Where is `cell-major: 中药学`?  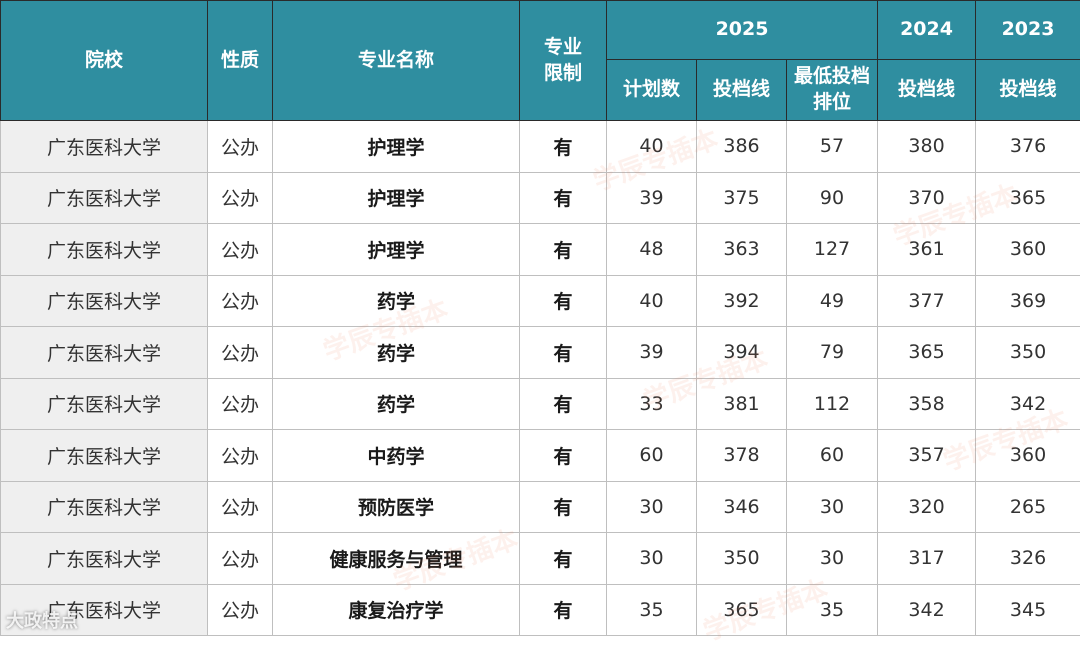
cell-major: 中药学 is located at coordinates (396, 456).